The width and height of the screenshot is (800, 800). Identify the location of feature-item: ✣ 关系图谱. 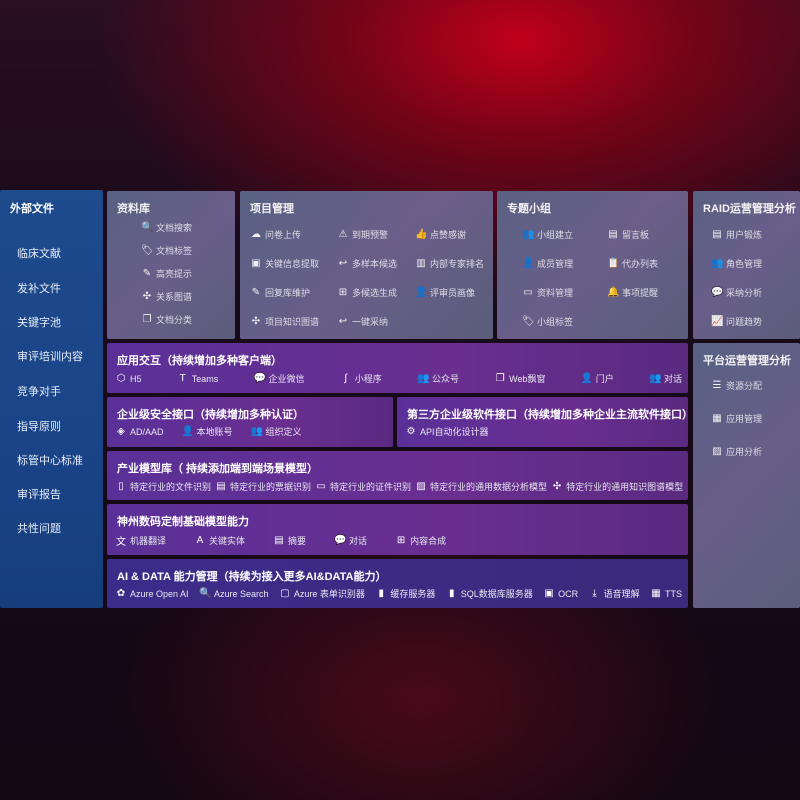
(166, 296).